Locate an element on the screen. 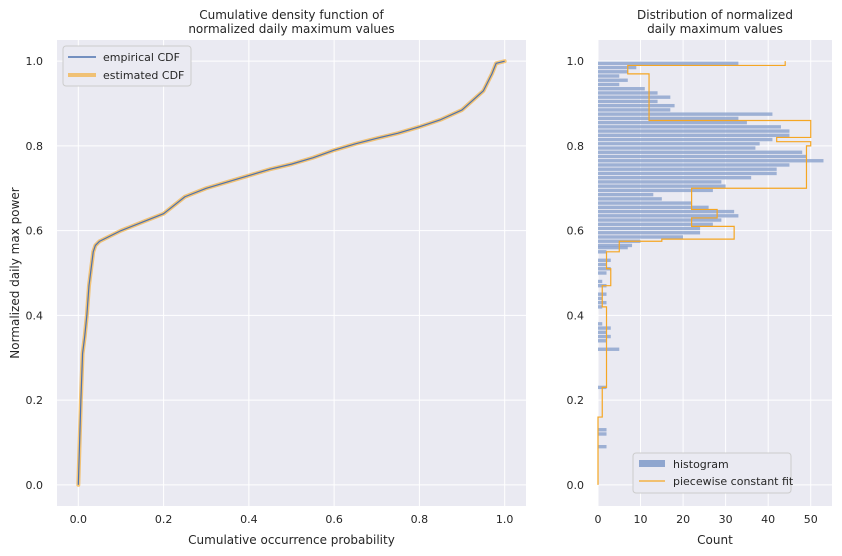  legend-swatch-histogram is located at coordinates (652, 463).